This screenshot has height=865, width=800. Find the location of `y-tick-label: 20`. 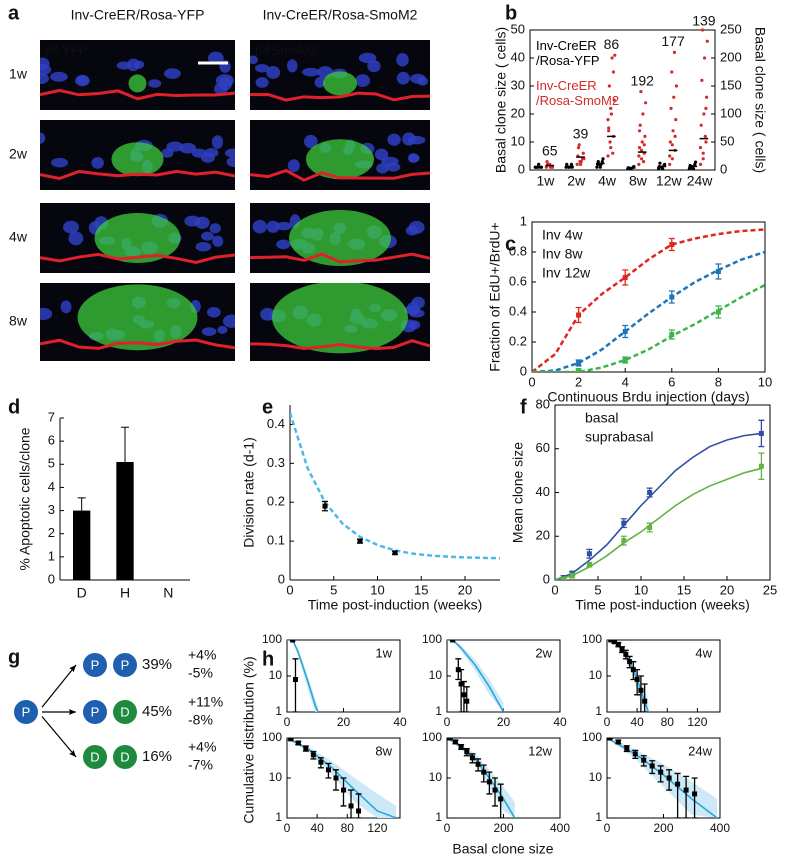

y-tick-label: 20 is located at coordinates (518, 112).